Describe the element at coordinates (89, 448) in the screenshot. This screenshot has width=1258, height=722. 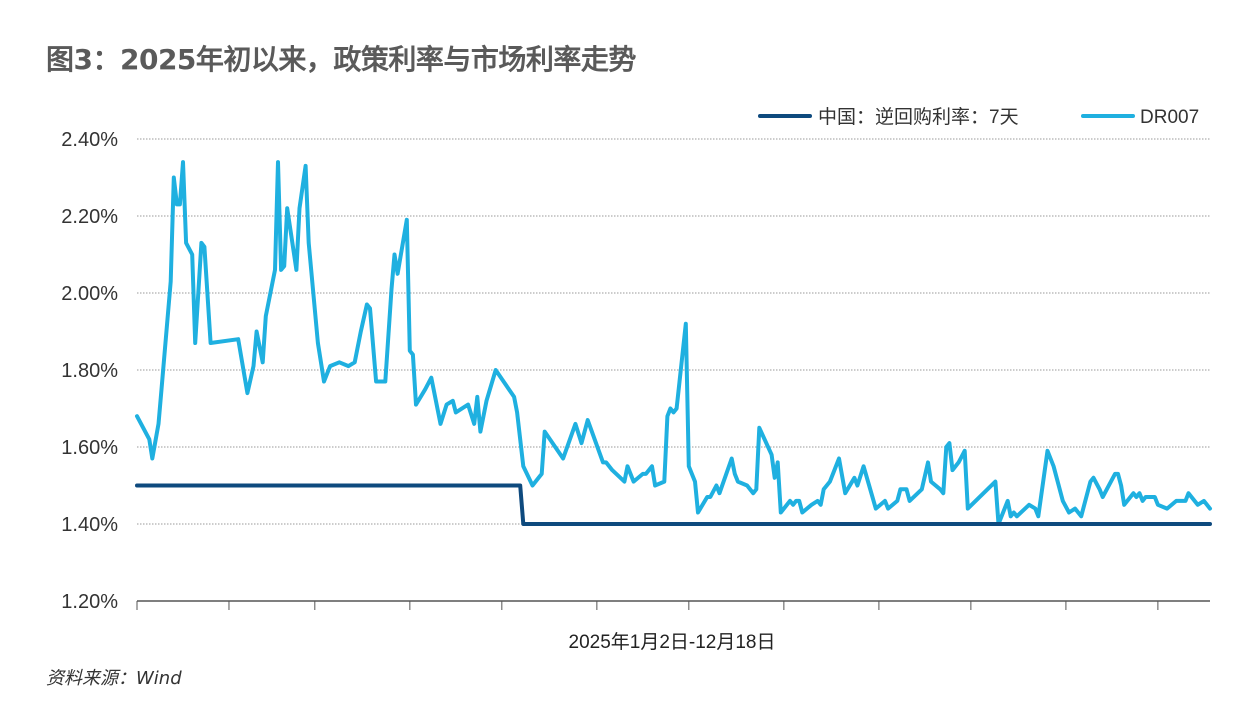
I see `y-tick-label: 1.60%` at that location.